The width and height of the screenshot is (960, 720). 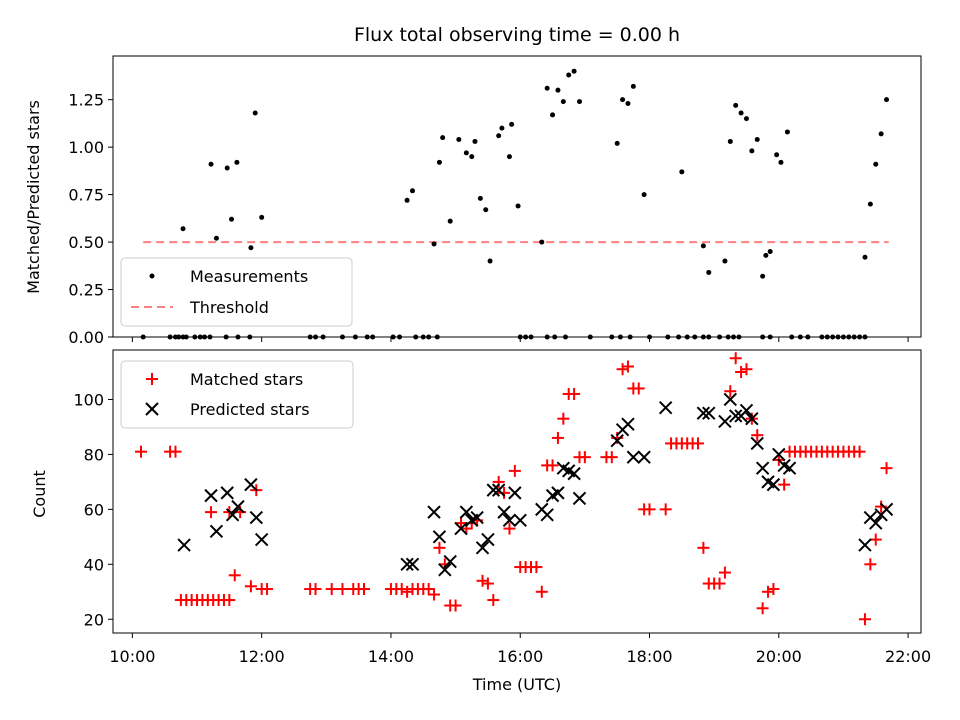 I want to click on ratio-legend: Measurements Threshold, so click(x=236, y=292).